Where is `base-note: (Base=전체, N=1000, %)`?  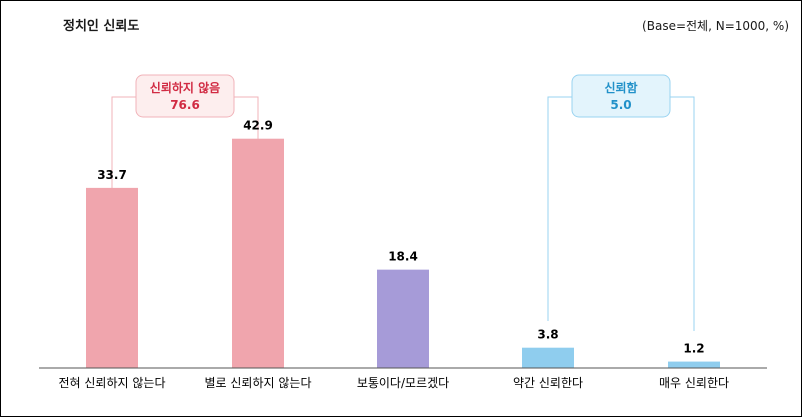
base-note: (Base=전체, N=1000, %) is located at coordinates (715, 26).